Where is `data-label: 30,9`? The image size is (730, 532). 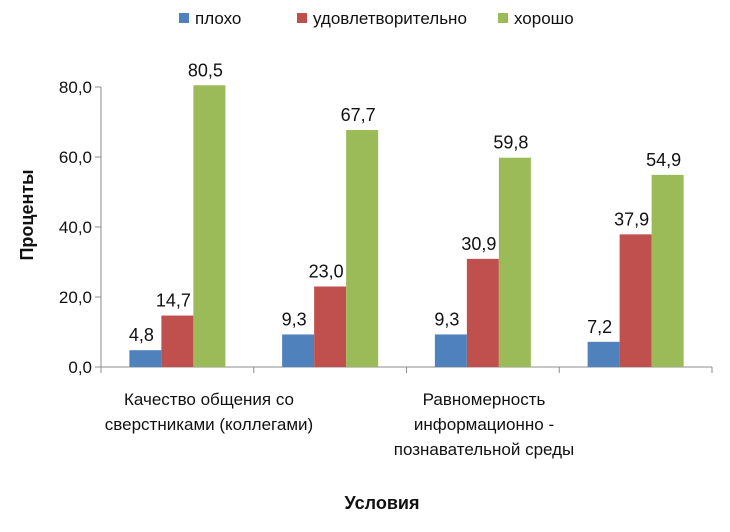
data-label: 30,9 is located at coordinates (478, 244).